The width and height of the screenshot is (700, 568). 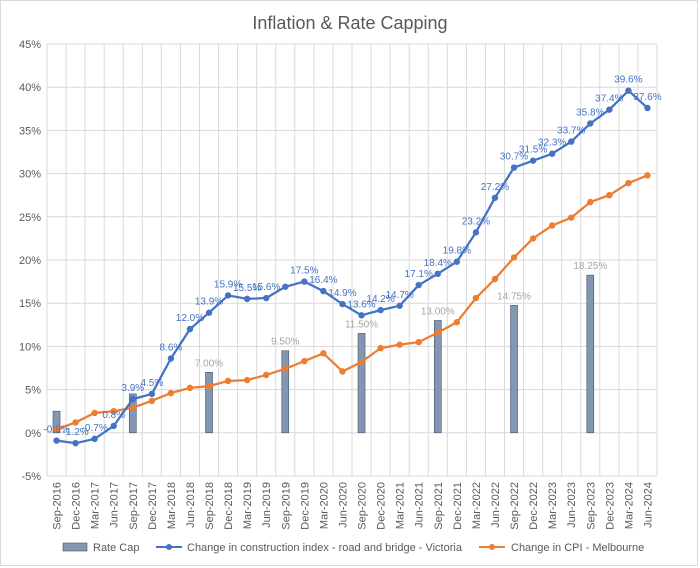 What do you see at coordinates (514, 157) in the screenshot?
I see `construction-index-label: 30.7%` at bounding box center [514, 157].